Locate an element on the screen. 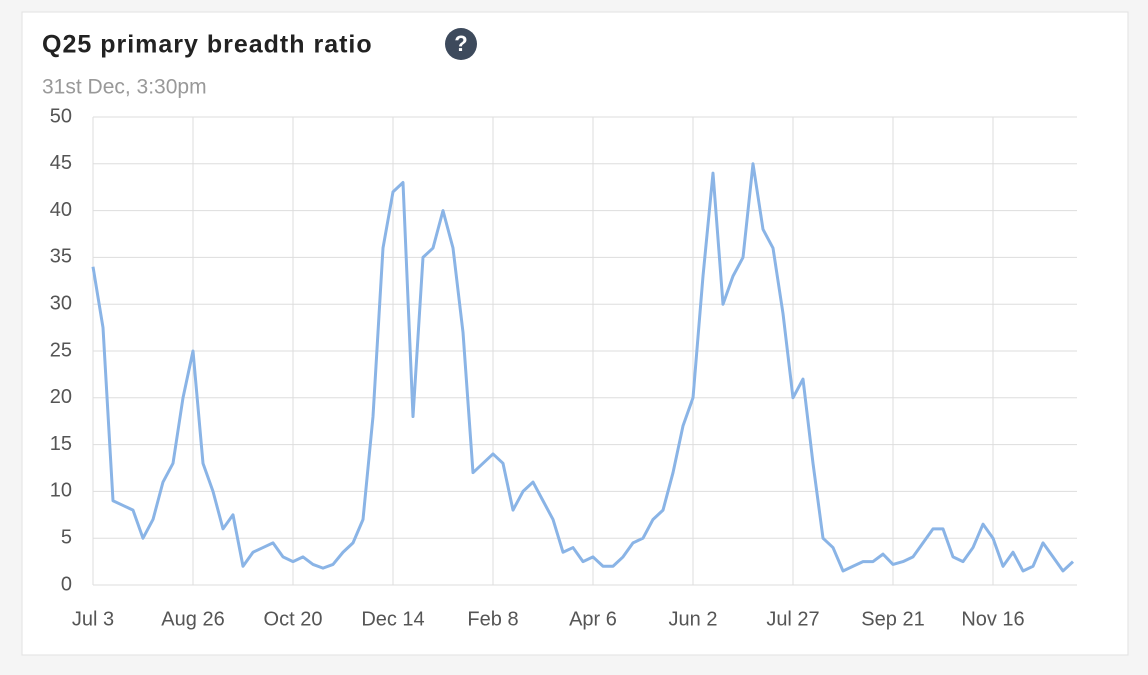 The width and height of the screenshot is (1148, 675). y-tick-label: 0 is located at coordinates (66, 584).